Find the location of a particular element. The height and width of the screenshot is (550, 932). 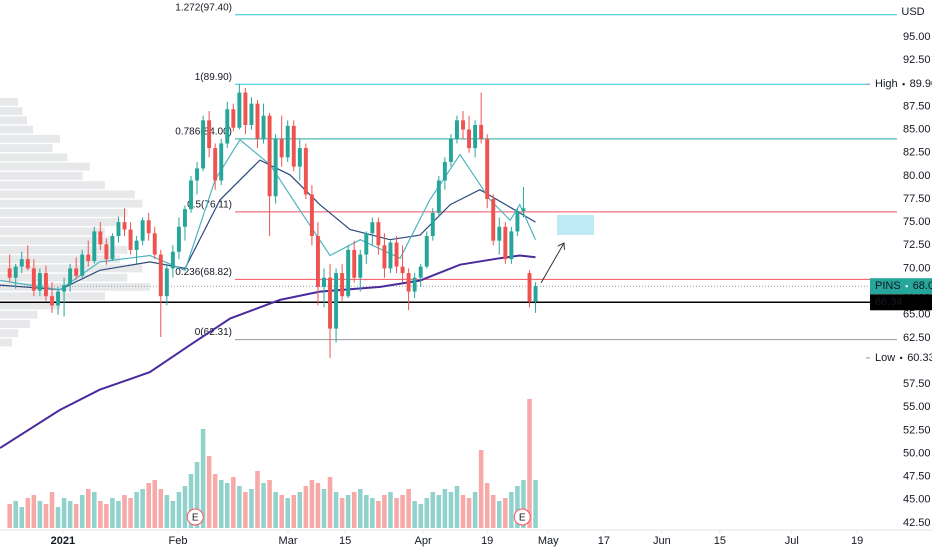

projection-arrow is located at coordinates (552, 263).